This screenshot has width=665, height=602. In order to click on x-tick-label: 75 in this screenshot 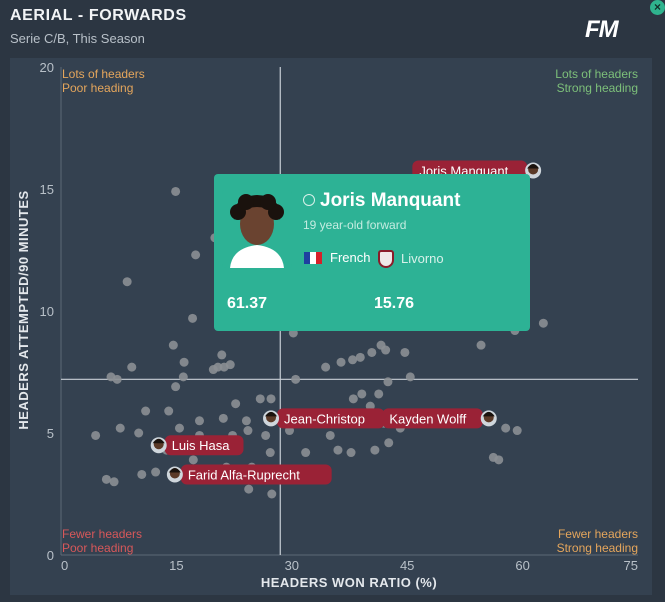, I will do `click(631, 565)`.